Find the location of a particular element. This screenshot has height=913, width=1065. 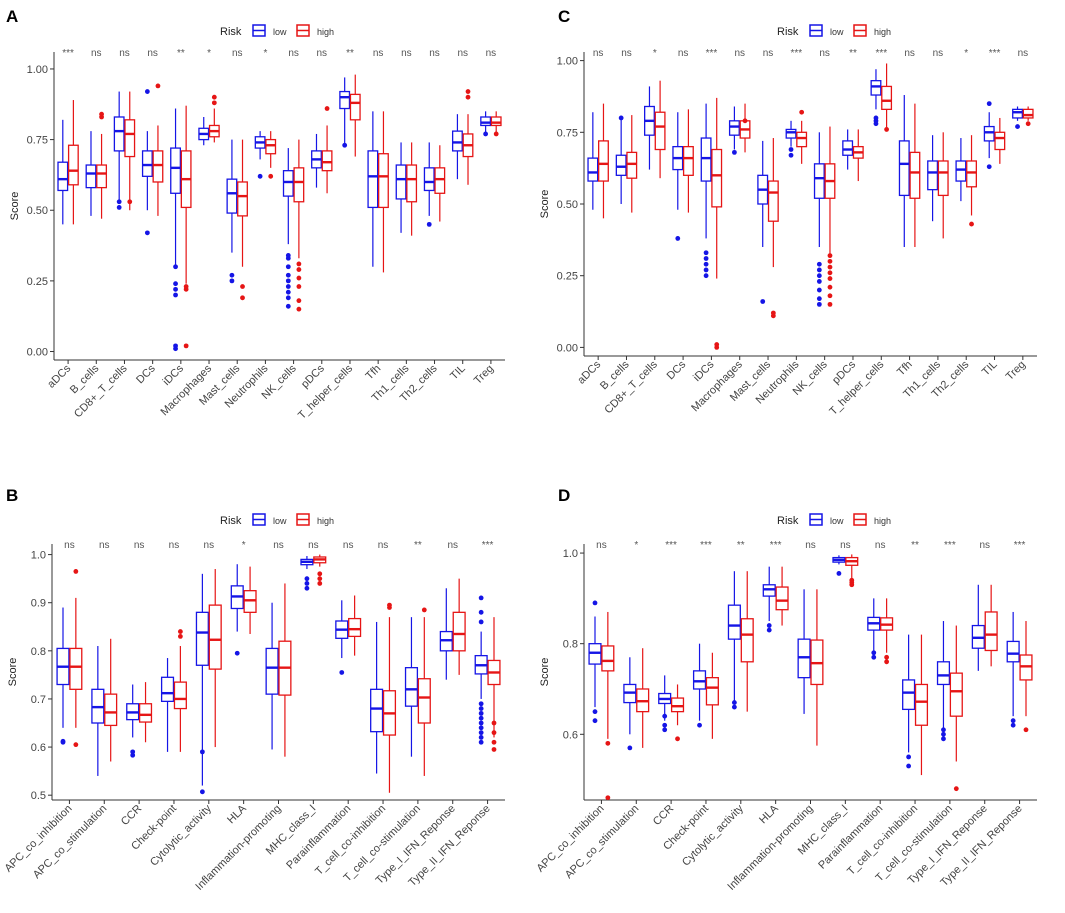

y-tick-label: 0.8 is located at coordinates (38, 652).